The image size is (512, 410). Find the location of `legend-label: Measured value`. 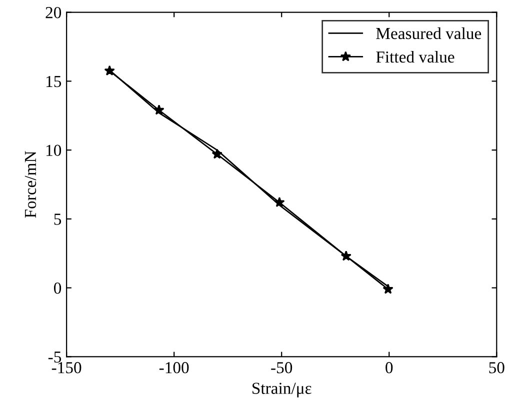

legend-label: Measured value is located at coordinates (429, 33).